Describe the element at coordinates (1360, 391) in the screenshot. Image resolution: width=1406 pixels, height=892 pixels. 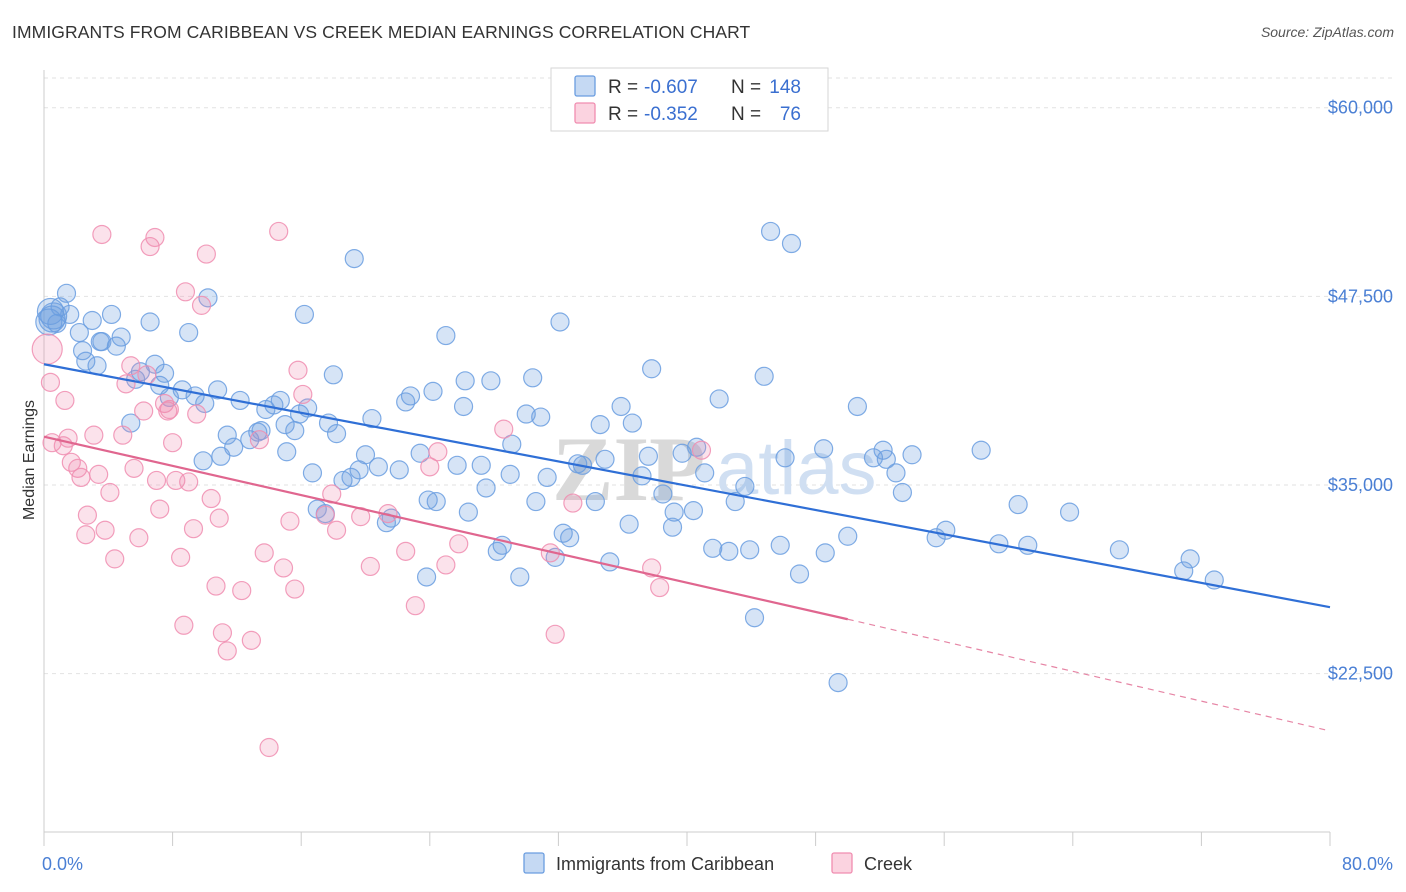
I see `y-tick-labels: $22,500 $35,000 $47,500 $60,000` at that location.